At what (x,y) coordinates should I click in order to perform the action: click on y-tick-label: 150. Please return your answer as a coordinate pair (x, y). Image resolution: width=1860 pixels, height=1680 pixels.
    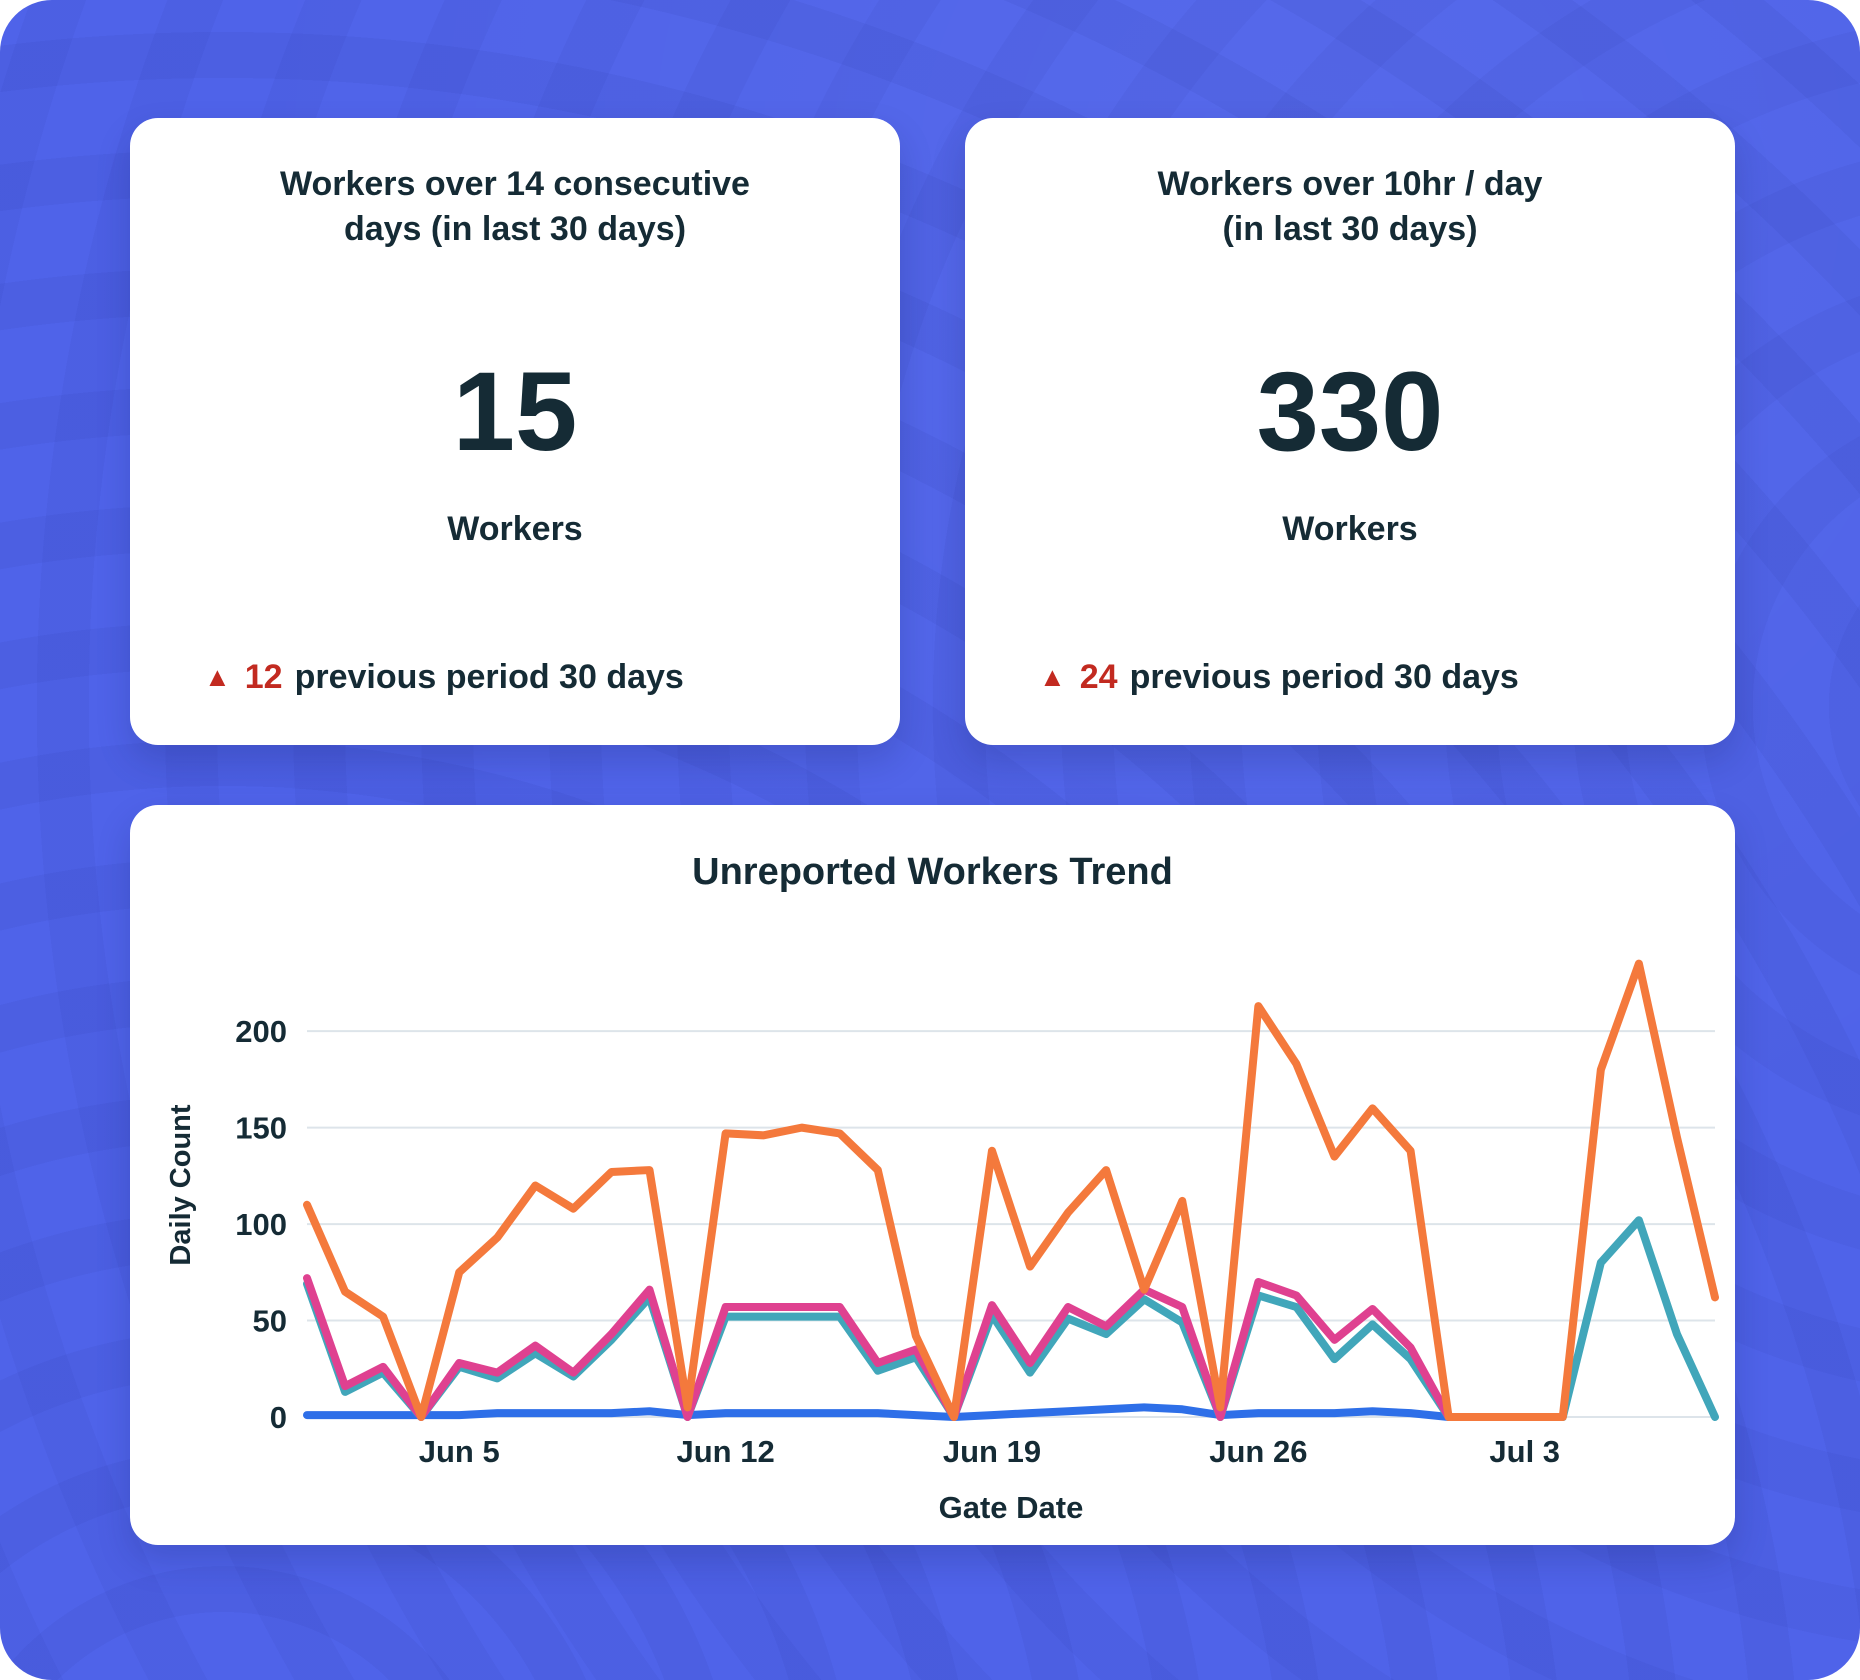
    Looking at the image, I should click on (261, 1128).